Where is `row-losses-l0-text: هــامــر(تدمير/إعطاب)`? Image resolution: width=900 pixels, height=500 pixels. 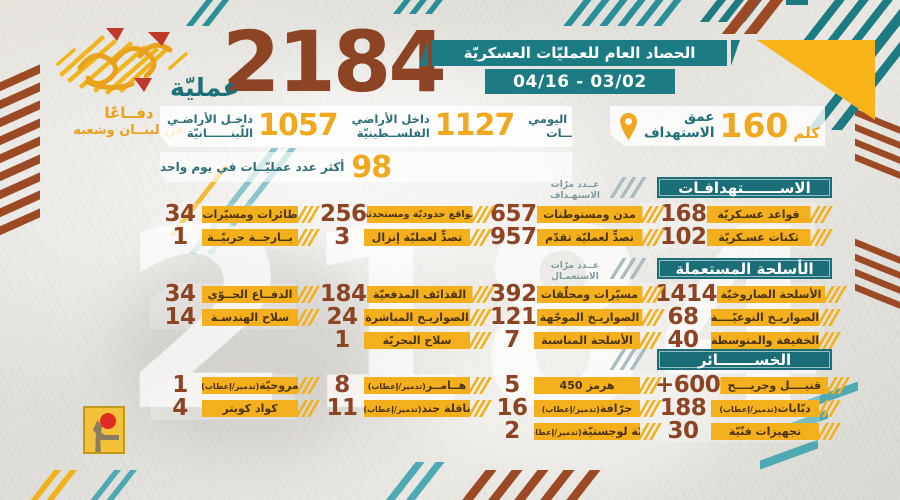 row-losses-l0-text: هــامــر(تدمير/إعطاب) is located at coordinates (417, 385).